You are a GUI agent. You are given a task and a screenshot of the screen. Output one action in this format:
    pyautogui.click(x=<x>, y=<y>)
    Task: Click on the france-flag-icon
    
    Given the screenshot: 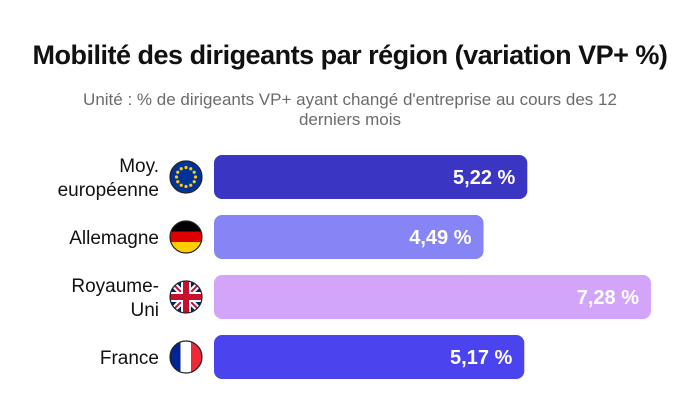 What is the action you would take?
    pyautogui.click(x=186, y=357)
    